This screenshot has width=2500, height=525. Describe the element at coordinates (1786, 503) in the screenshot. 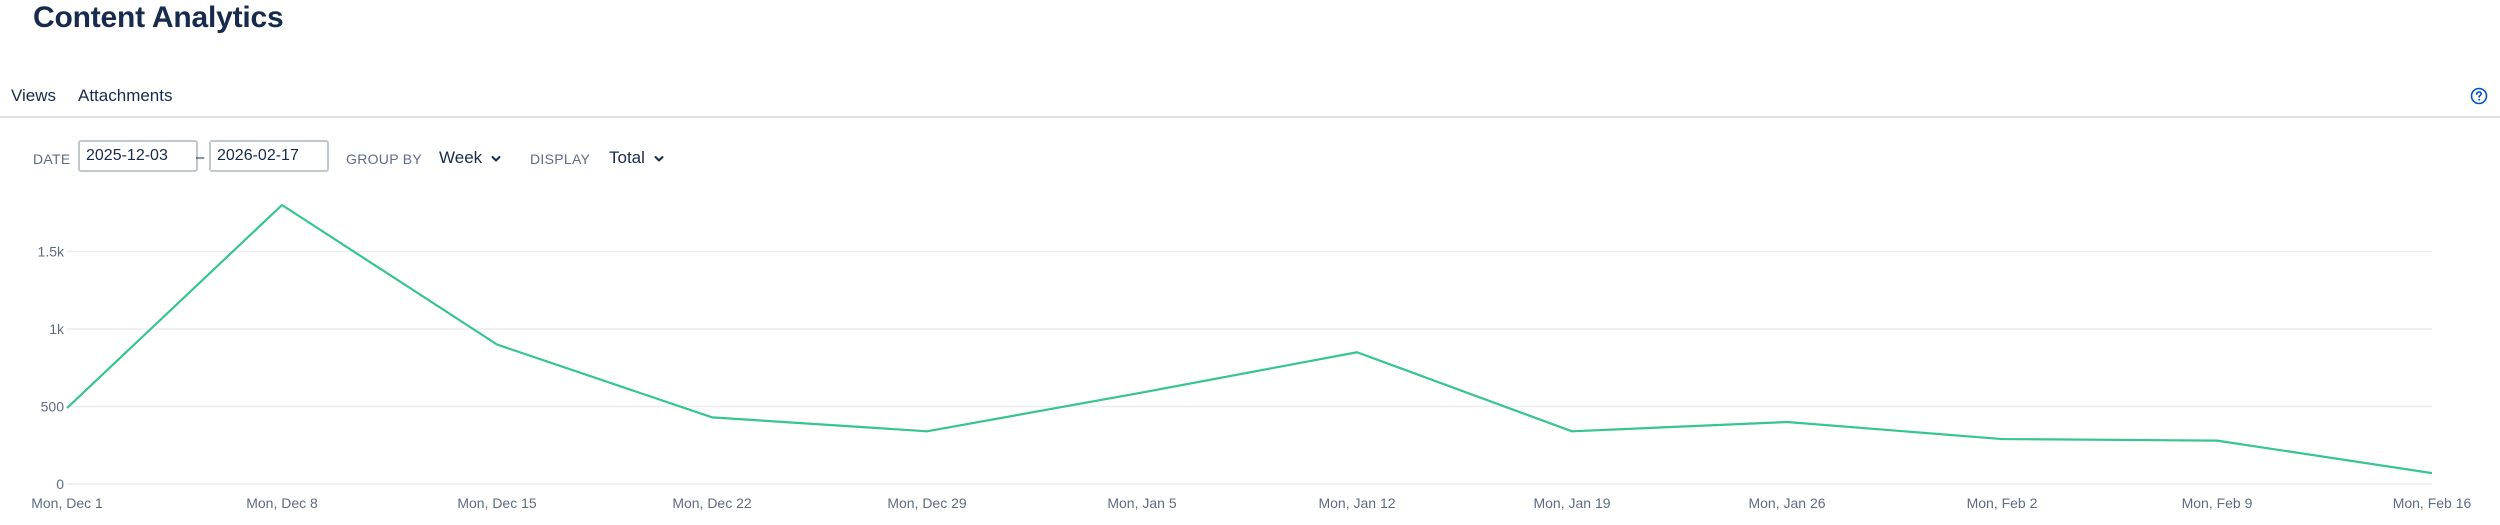

I see `x-tick-label: Mon, Jan 26` at that location.